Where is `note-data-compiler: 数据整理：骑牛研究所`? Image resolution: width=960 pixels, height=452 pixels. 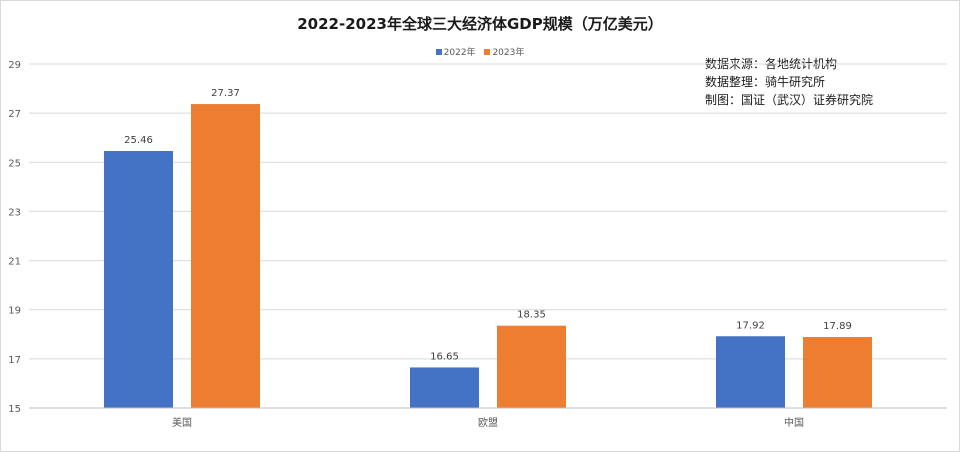 note-data-compiler: 数据整理：骑牛研究所 is located at coordinates (765, 82).